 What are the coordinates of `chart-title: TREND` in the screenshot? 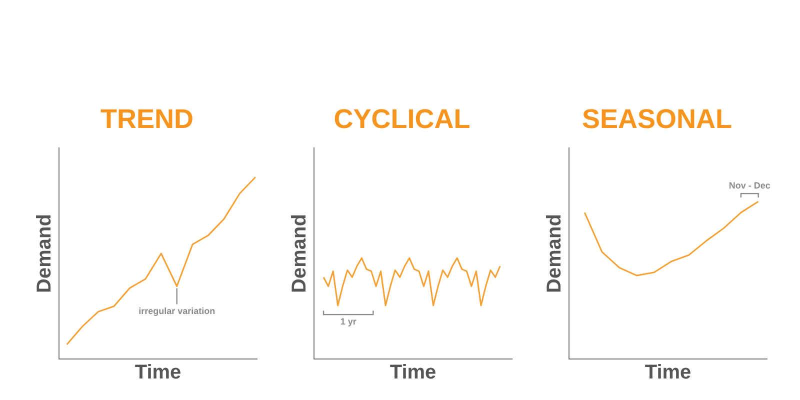 It's located at (147, 120).